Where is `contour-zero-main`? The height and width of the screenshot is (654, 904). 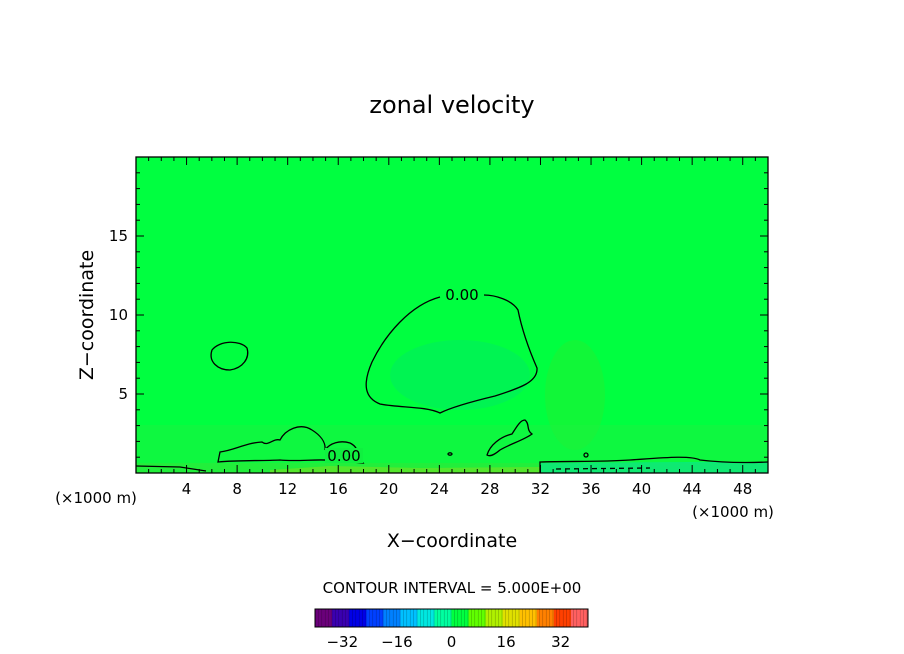
contour-zero-main is located at coordinates (451, 354).